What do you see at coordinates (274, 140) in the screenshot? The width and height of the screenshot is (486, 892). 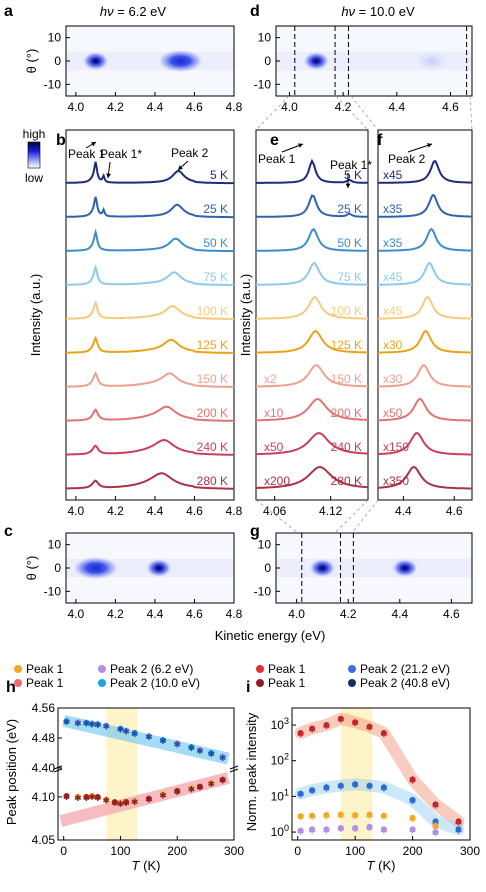 I see `panel-letter-e: e` at bounding box center [274, 140].